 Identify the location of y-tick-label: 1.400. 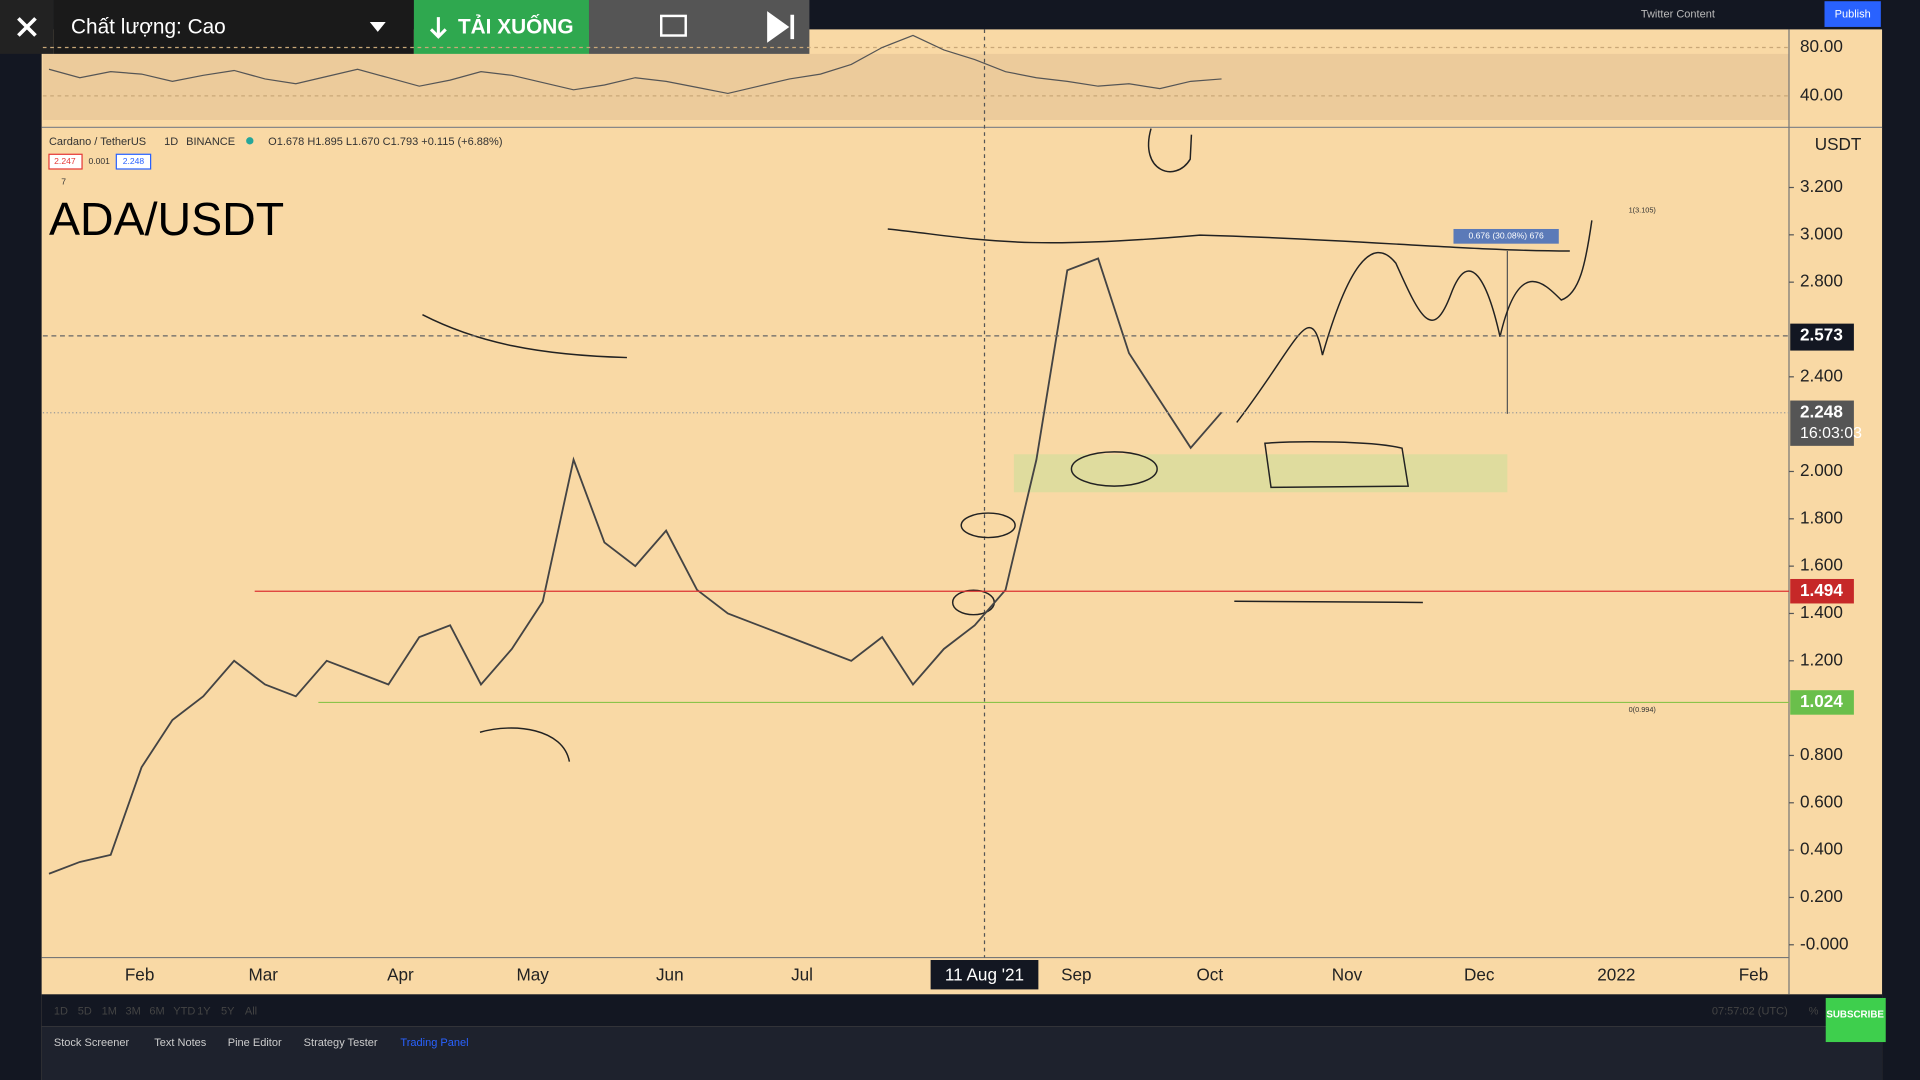
(1821, 612).